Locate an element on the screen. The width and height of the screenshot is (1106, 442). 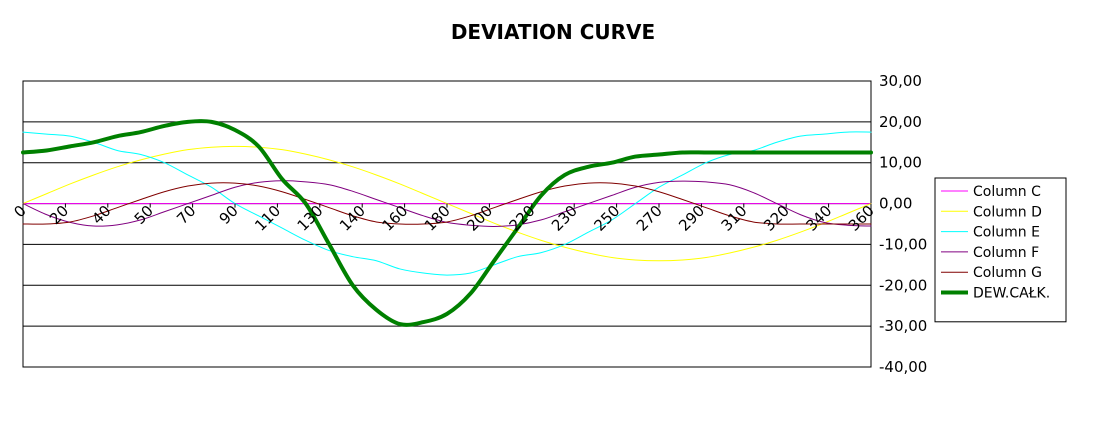
x-tick-label: 250 is located at coordinates (606, 218).